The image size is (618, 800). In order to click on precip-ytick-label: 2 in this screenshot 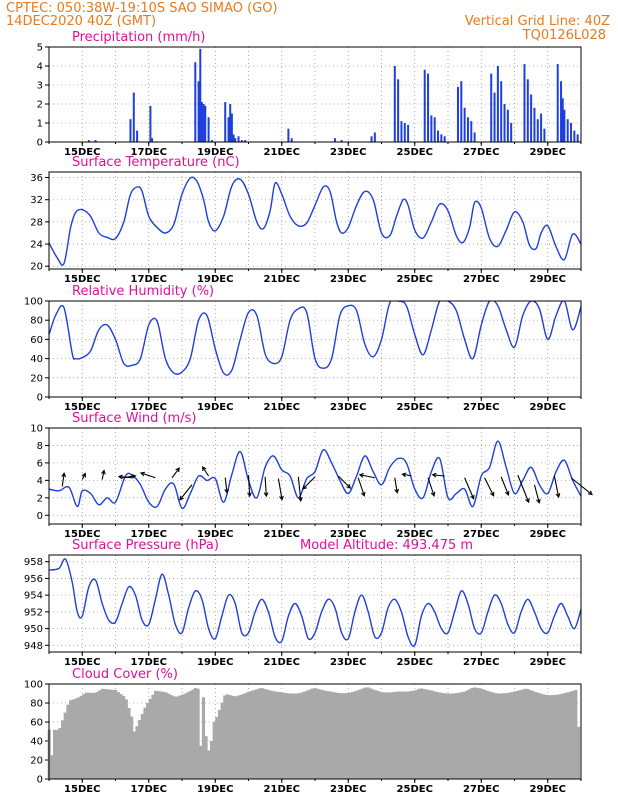, I will do `click(40, 105)`.